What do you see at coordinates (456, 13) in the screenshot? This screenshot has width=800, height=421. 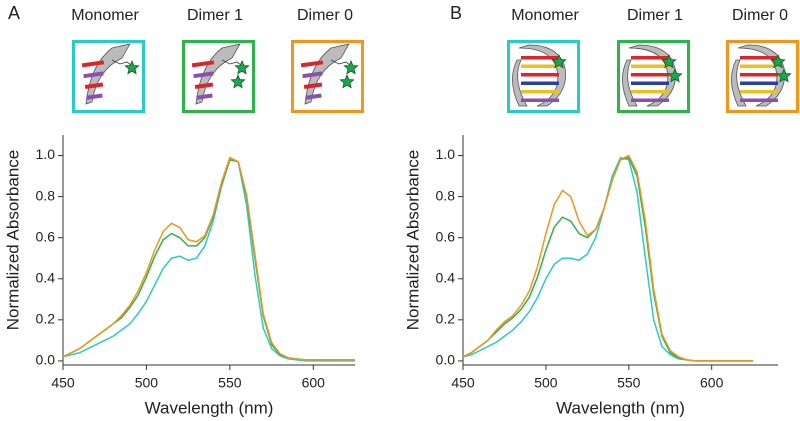 I see `panel-label: B` at bounding box center [456, 13].